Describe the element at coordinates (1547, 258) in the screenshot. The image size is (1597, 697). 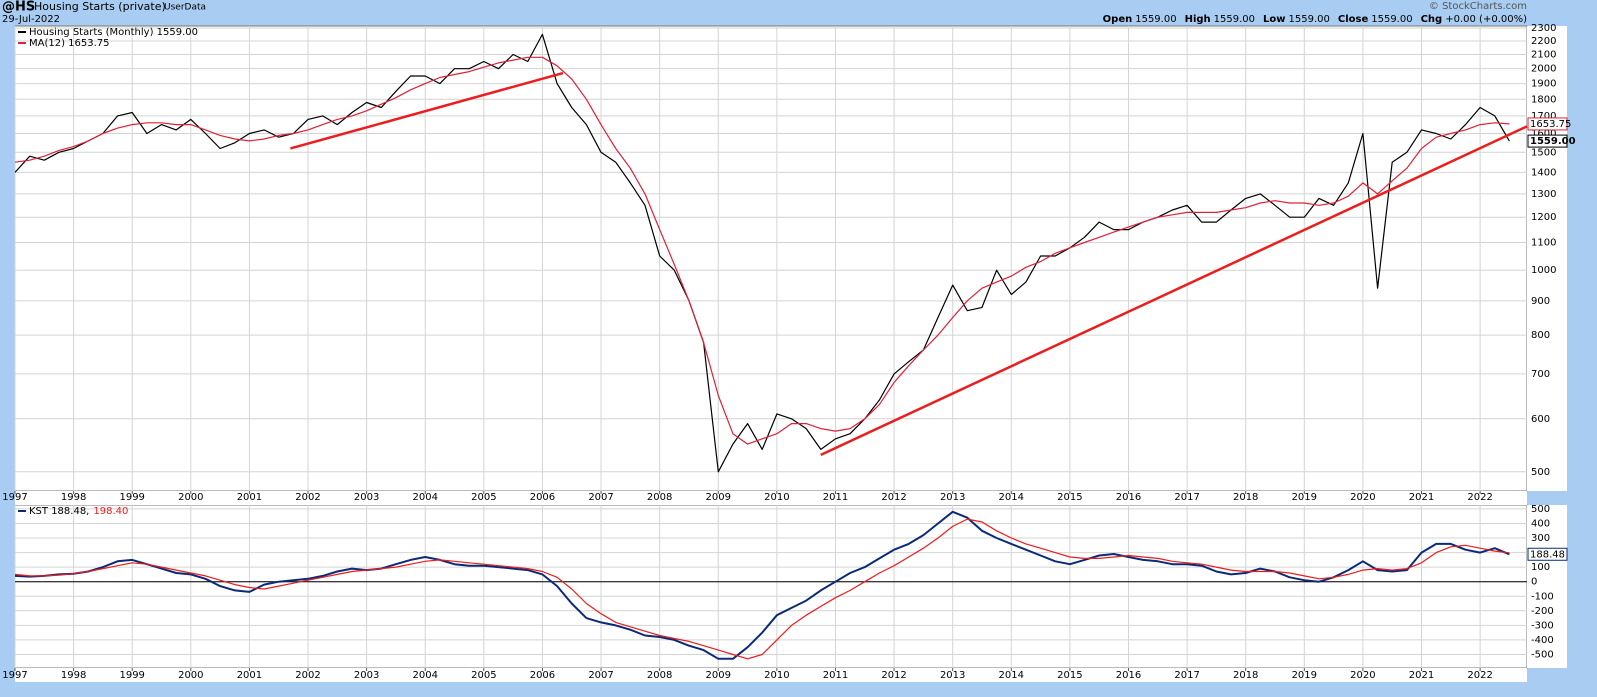
I see `price-axis` at that location.